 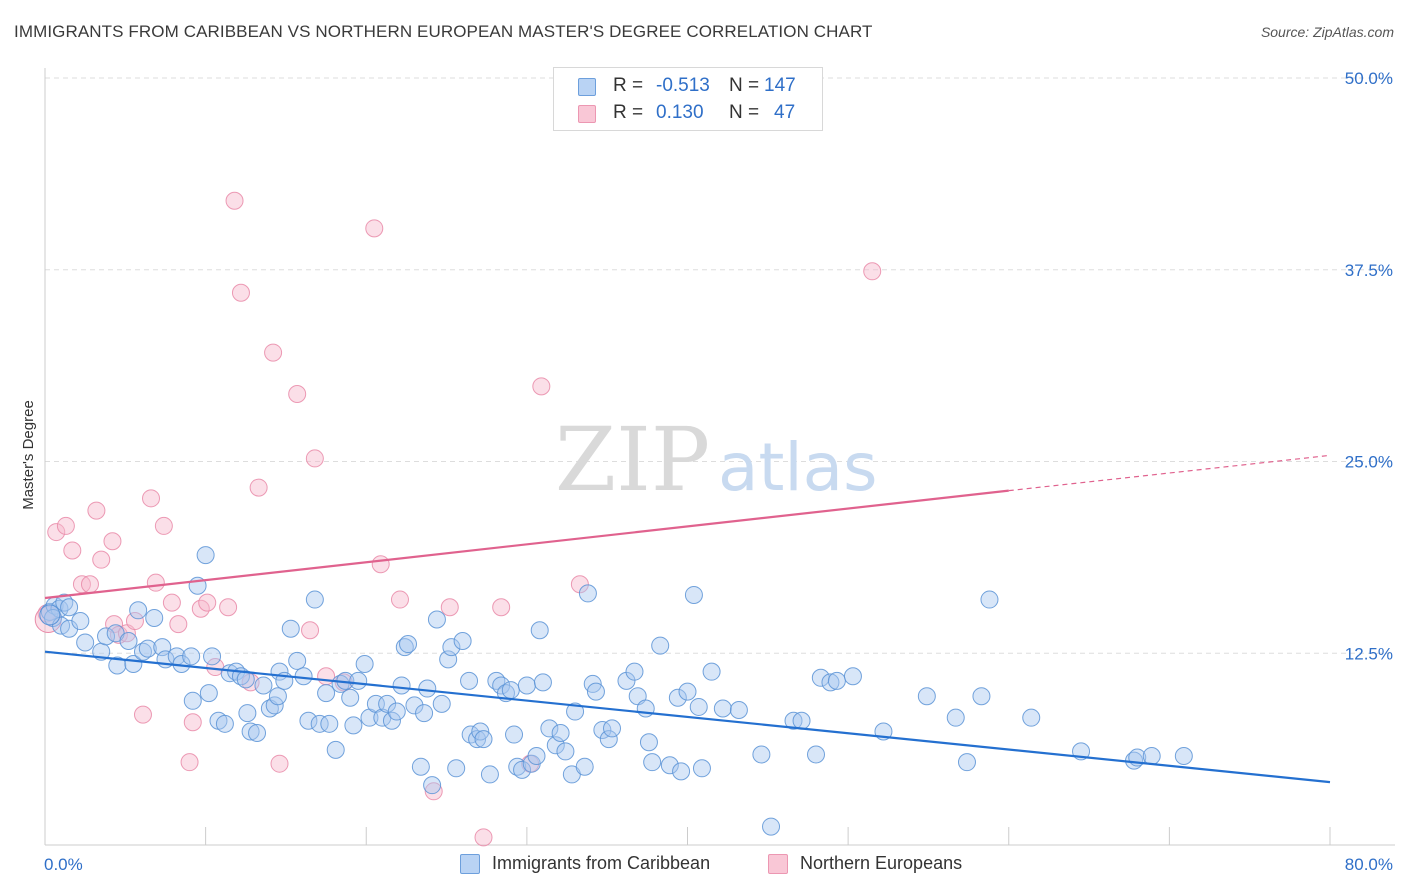 I want to click on x-tick-label: 0.0%, so click(x=63, y=864).